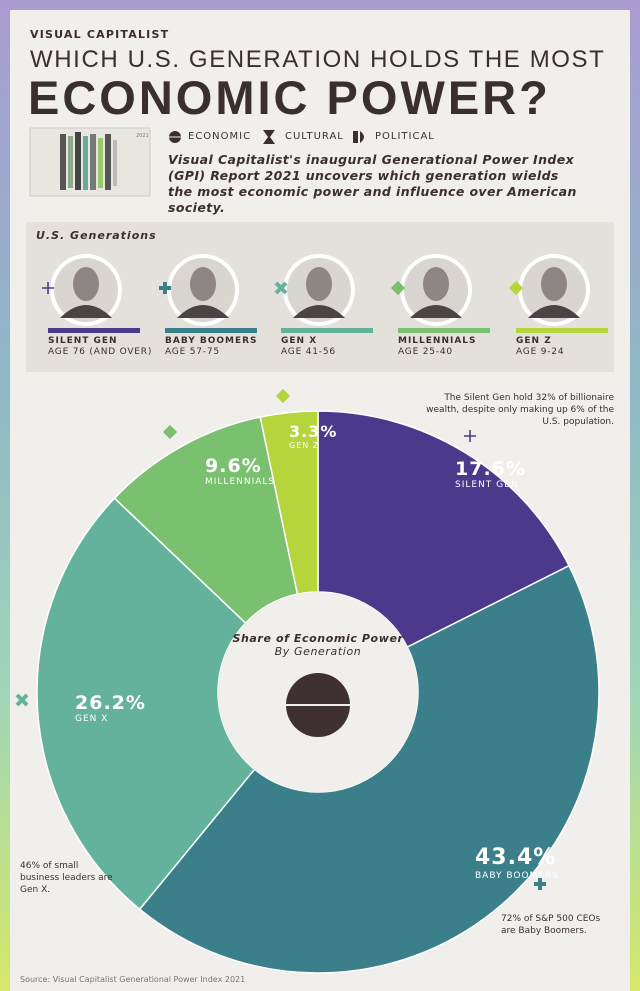  What do you see at coordinates (534, 341) in the screenshot?
I see `generation-name: GEN Z` at bounding box center [534, 341].